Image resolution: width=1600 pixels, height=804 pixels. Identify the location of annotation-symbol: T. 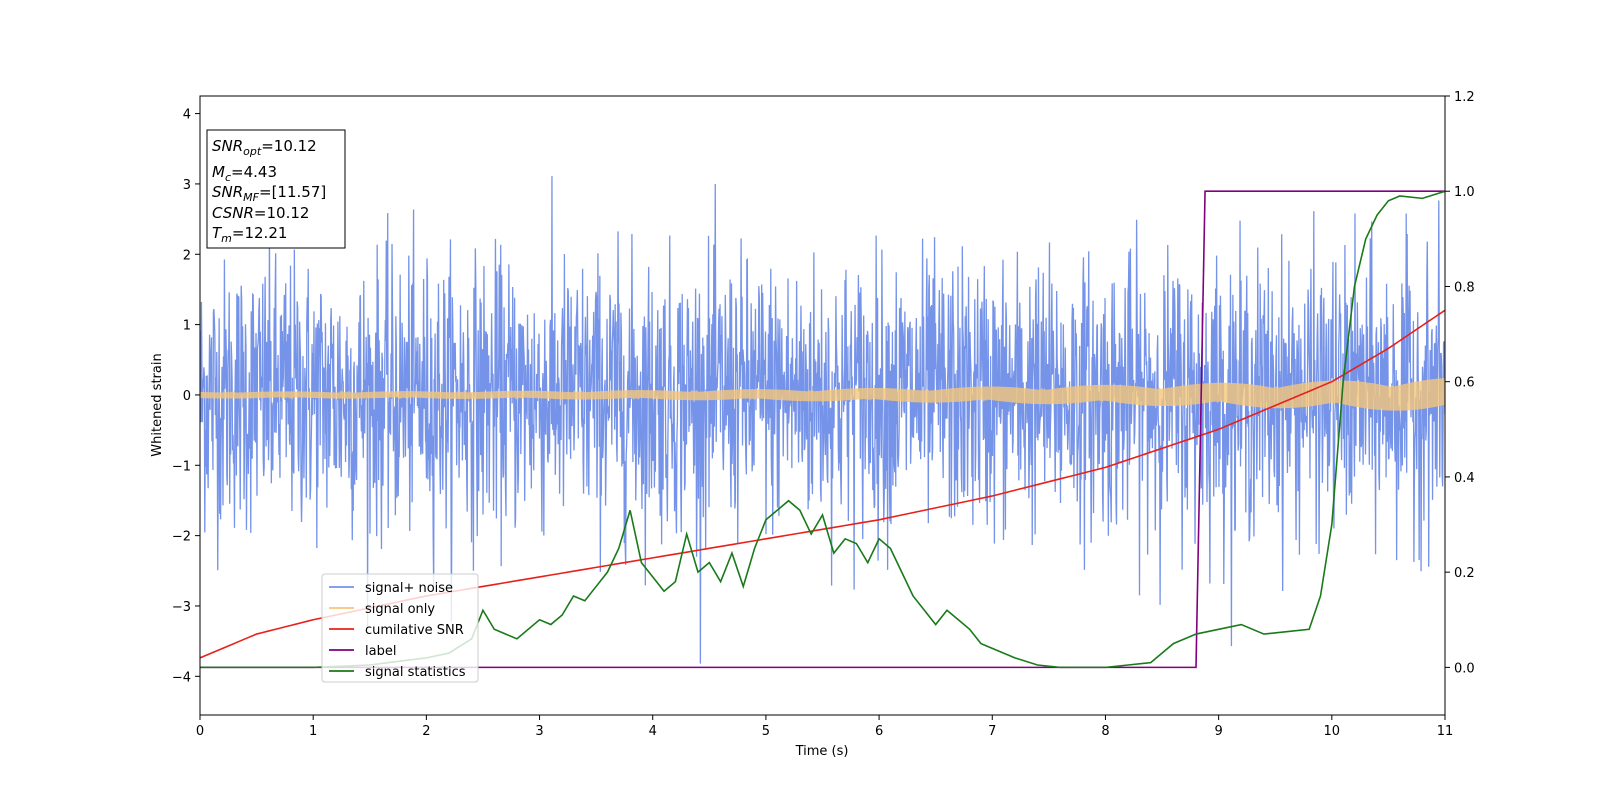
(217, 233).